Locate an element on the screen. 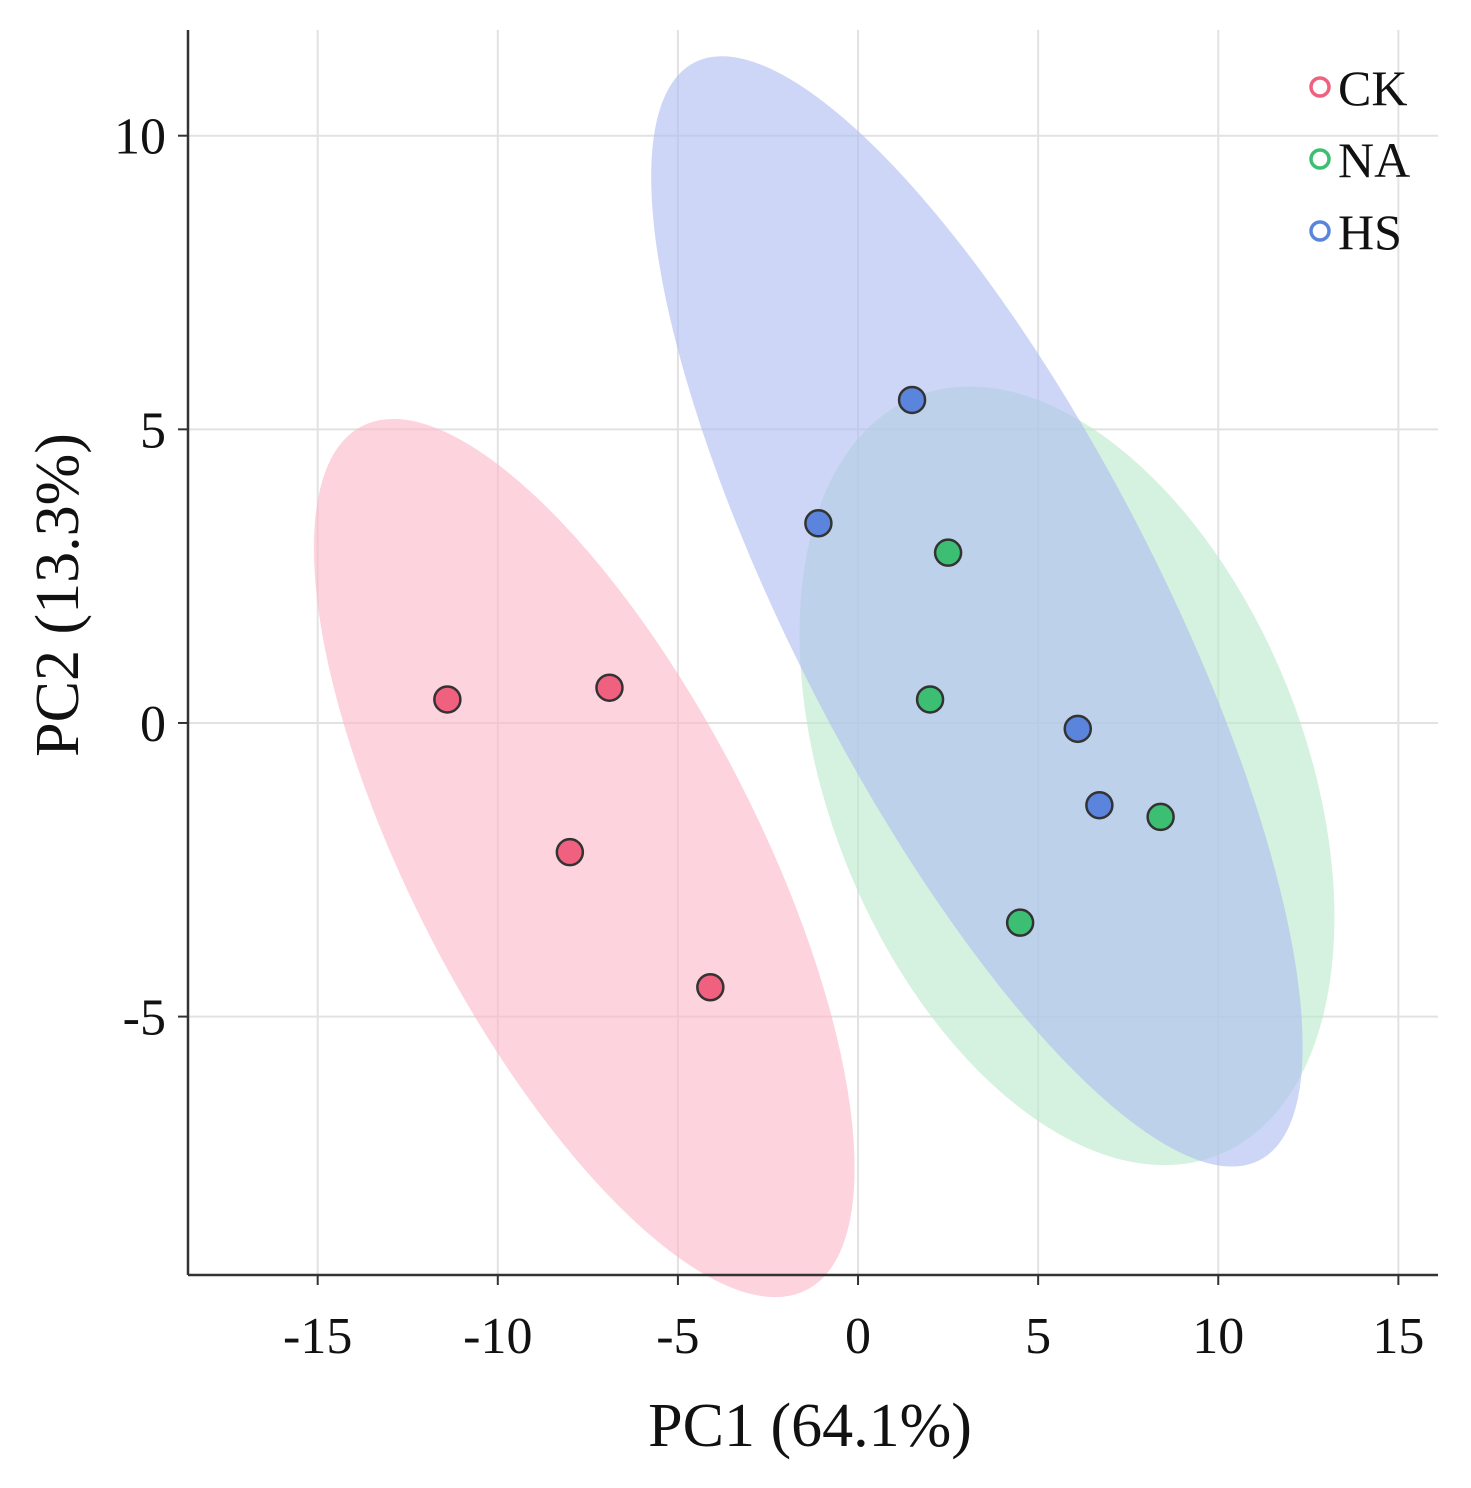  x-tick-label: -5 is located at coordinates (677, 1336).